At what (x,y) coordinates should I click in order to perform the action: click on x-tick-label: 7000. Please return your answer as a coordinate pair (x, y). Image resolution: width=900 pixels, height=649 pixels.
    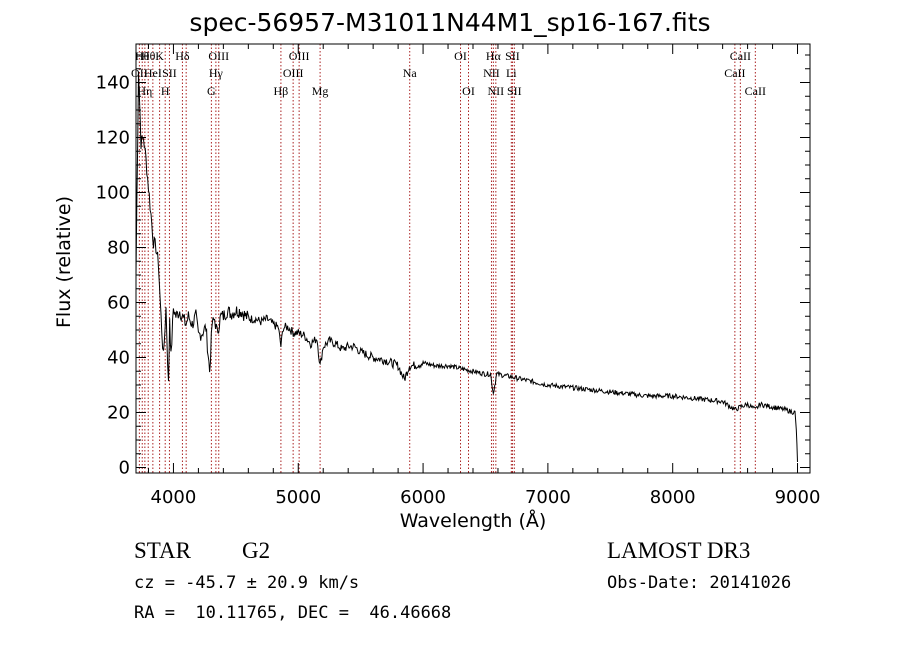
    Looking at the image, I should click on (548, 497).